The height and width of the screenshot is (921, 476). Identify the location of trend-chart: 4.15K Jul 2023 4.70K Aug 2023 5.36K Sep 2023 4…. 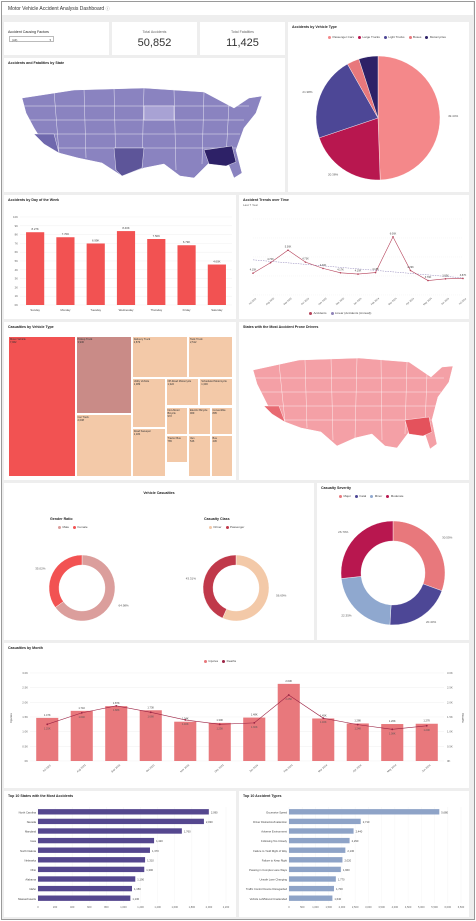
(354, 257).